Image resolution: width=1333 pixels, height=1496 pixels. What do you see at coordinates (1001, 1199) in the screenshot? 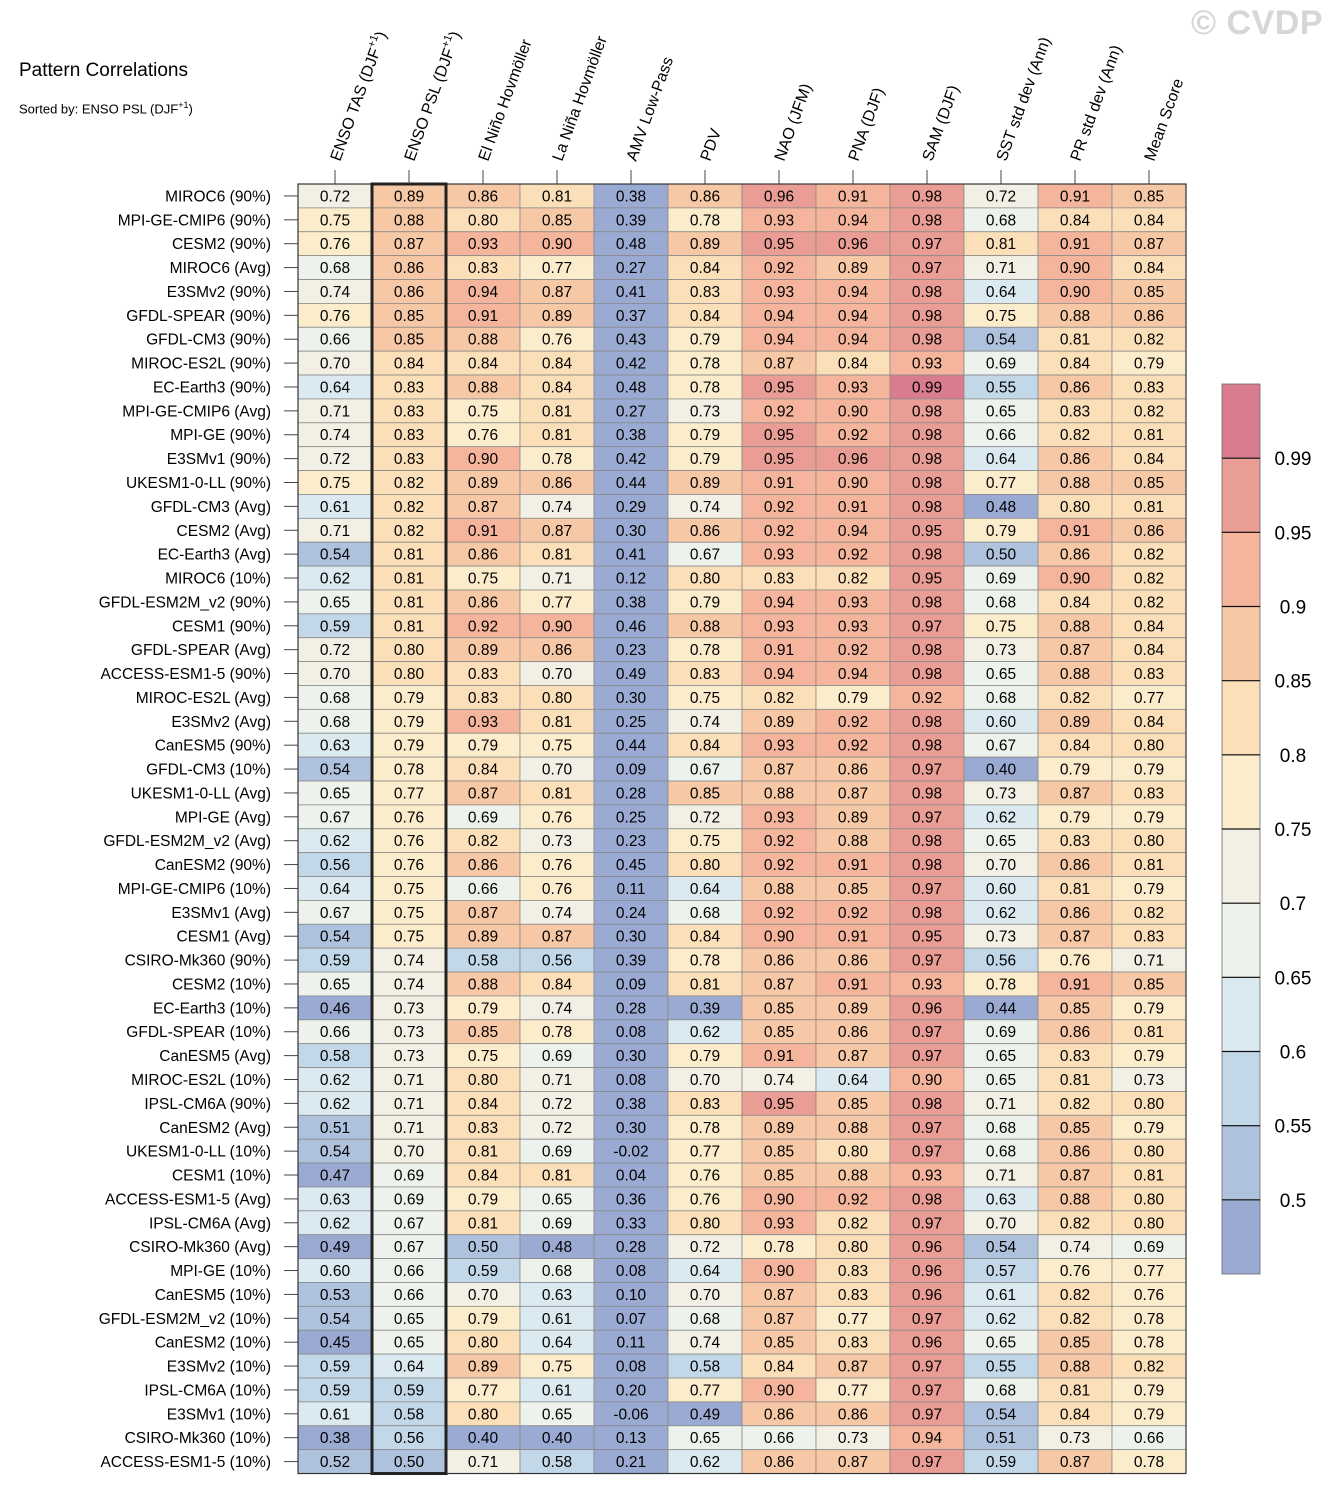
I see `cell-value: 0.63` at bounding box center [1001, 1199].